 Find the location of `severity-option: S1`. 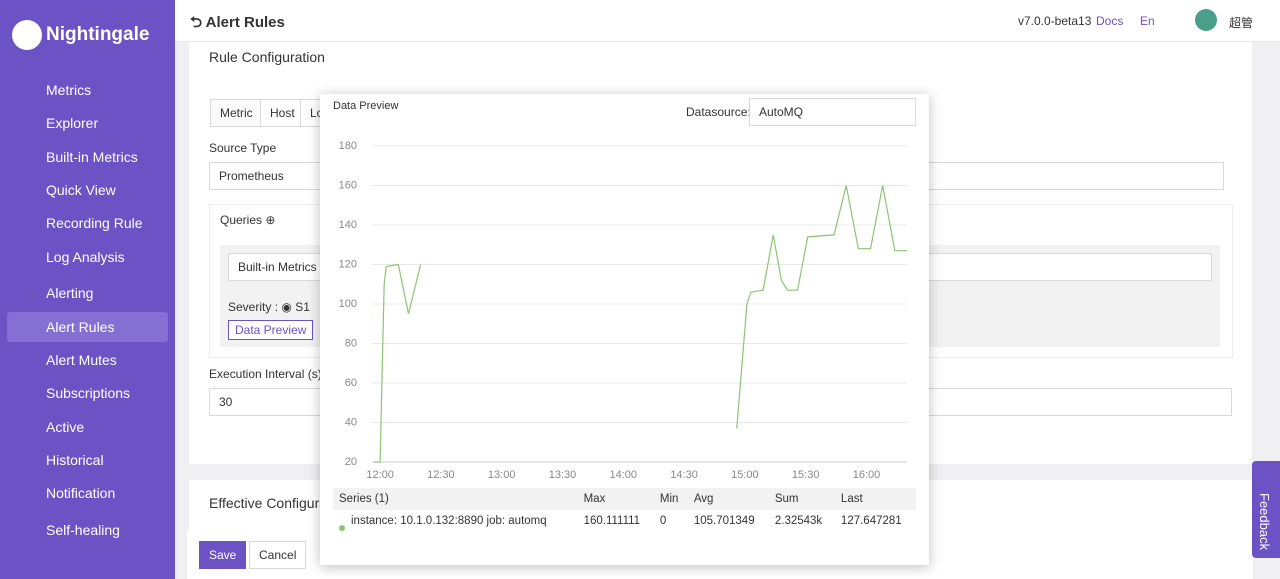

severity-option: S1 is located at coordinates (302, 307).